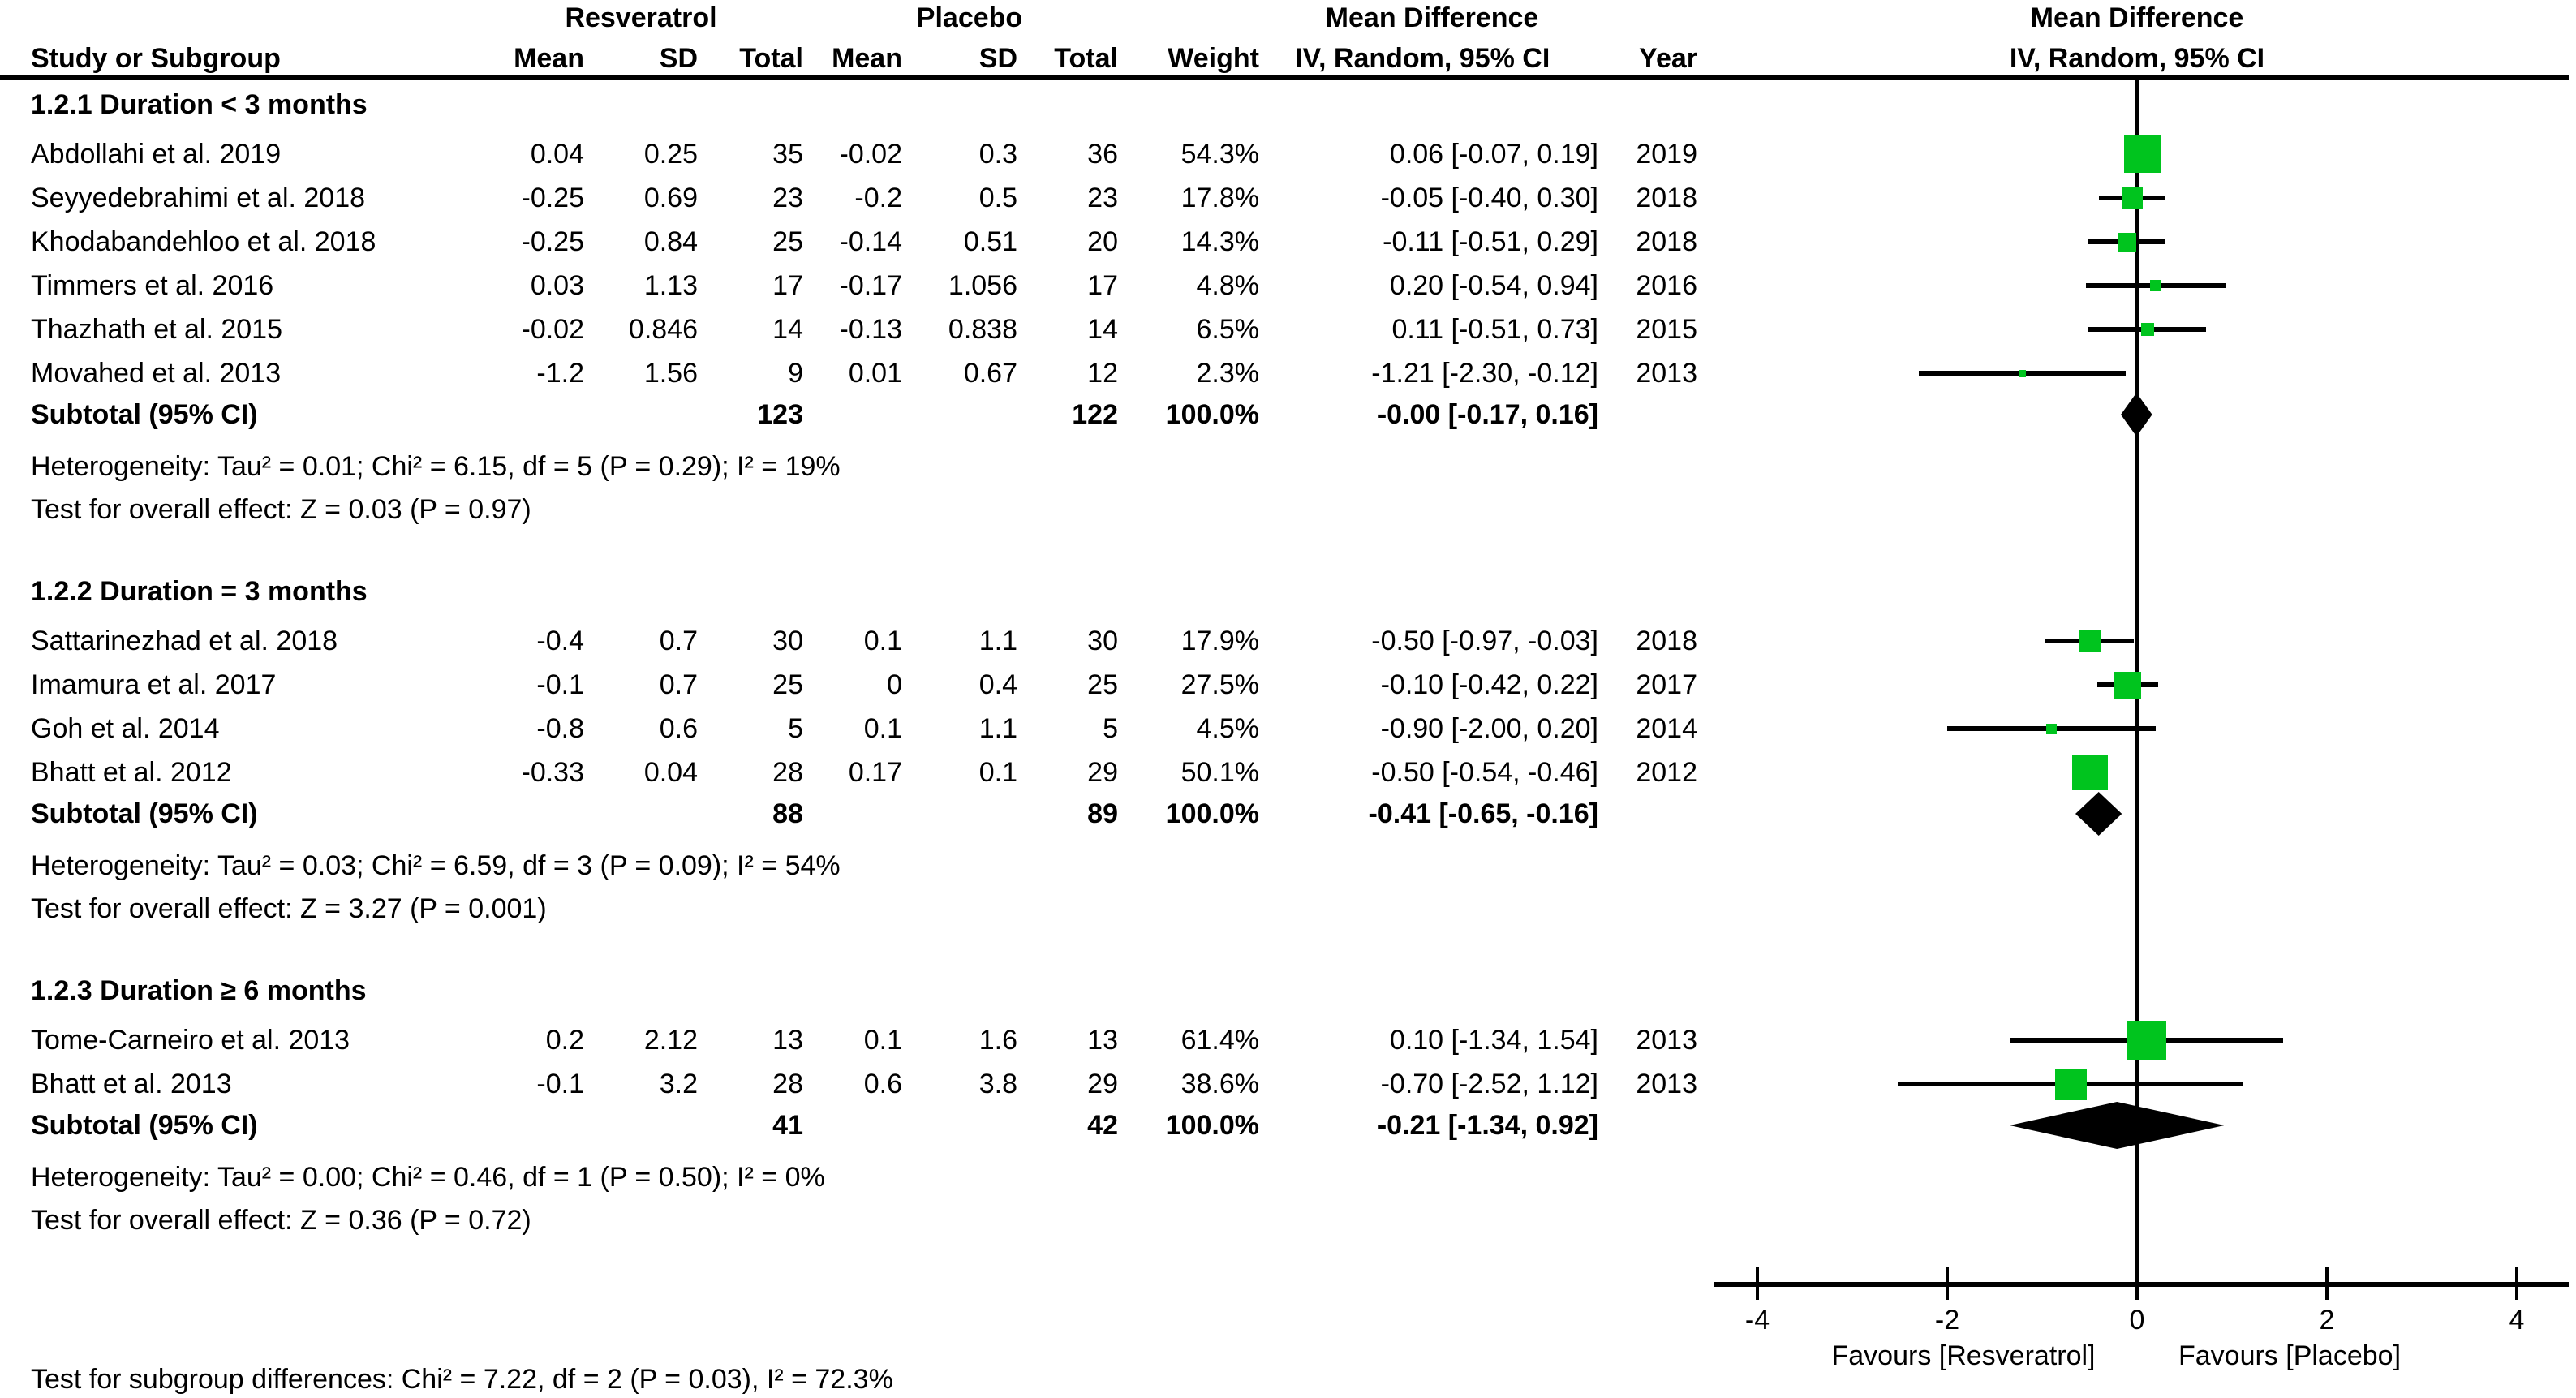 The image size is (2576, 1398). What do you see at coordinates (787, 684) in the screenshot?
I see `total-treatment-cell: 25` at bounding box center [787, 684].